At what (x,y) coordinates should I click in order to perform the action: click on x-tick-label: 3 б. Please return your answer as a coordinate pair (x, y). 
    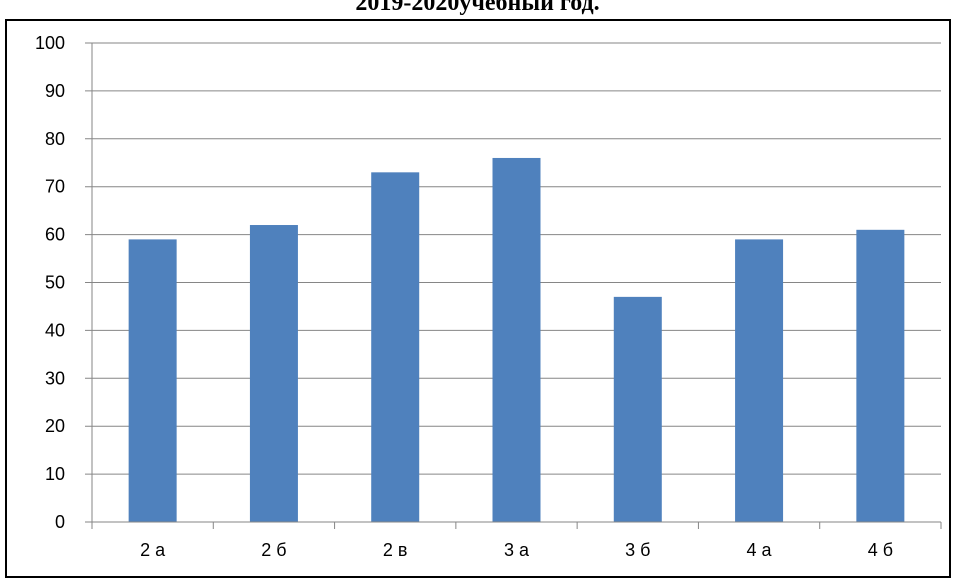
    Looking at the image, I should click on (637, 550).